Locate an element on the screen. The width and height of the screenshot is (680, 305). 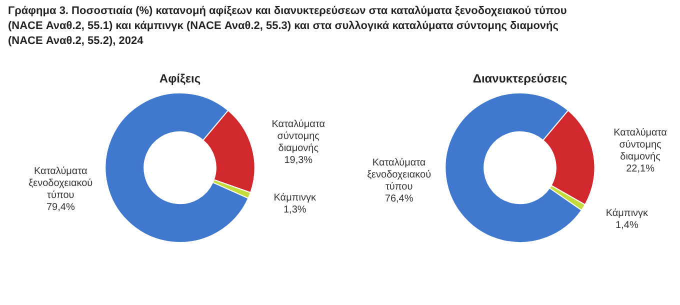
data-label: 79,4% is located at coordinates (60, 208).